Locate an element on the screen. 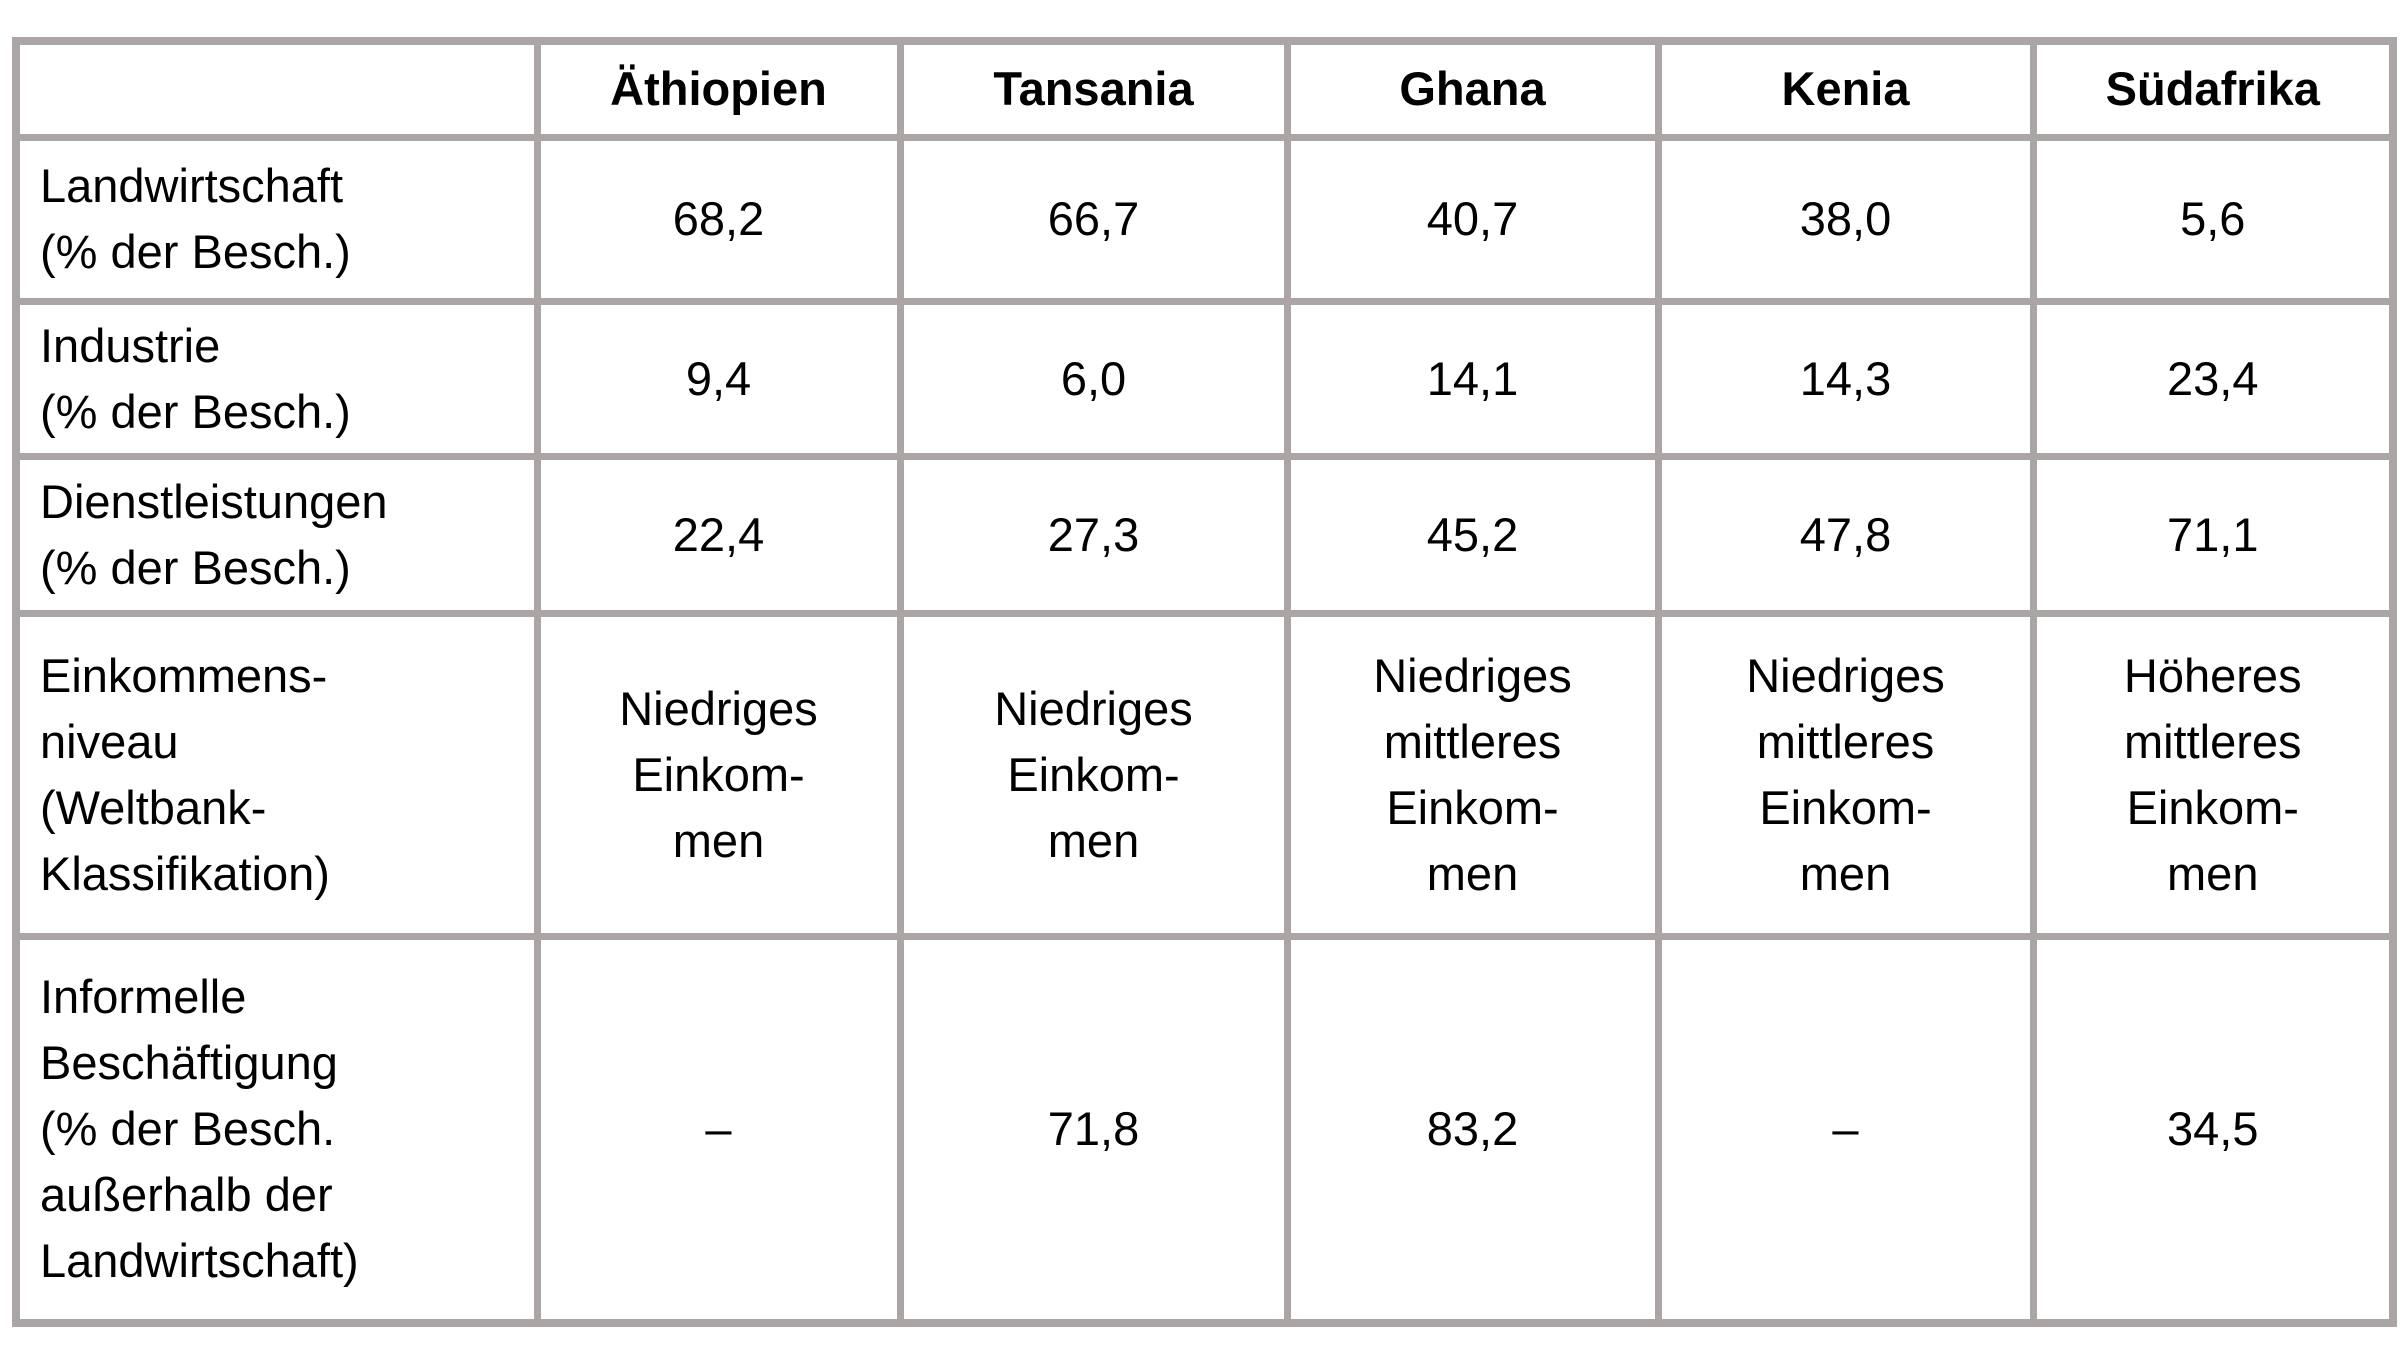 This screenshot has height=1350, width=2400. col-header-kenia: Kenia is located at coordinates (1845, 89).